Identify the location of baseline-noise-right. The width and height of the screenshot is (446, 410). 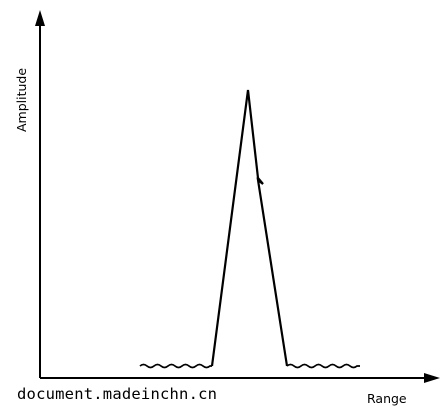
(323, 366).